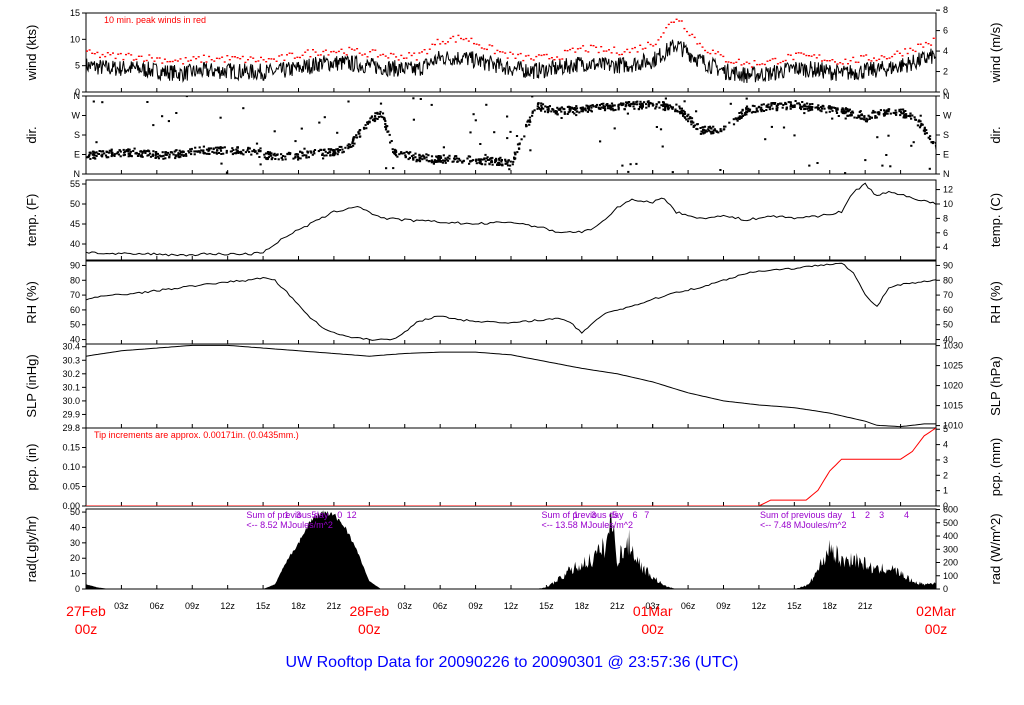 Image resolution: width=1024 pixels, height=705 pixels. Describe the element at coordinates (653, 611) in the screenshot. I see `day-label: 01Mar` at that location.